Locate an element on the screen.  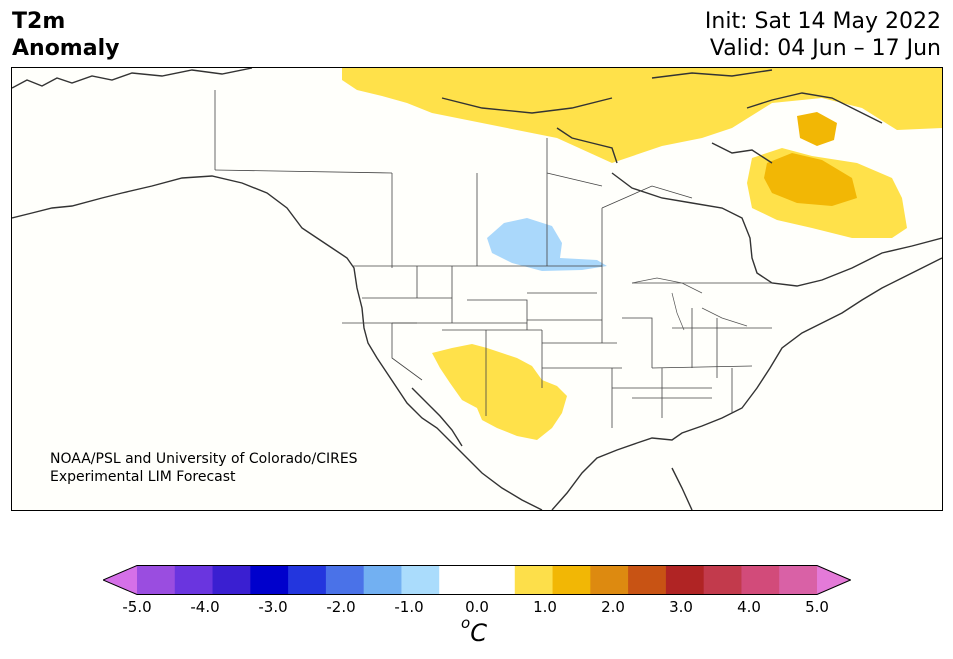
colorbar-extend-low is located at coordinates (120, 580).